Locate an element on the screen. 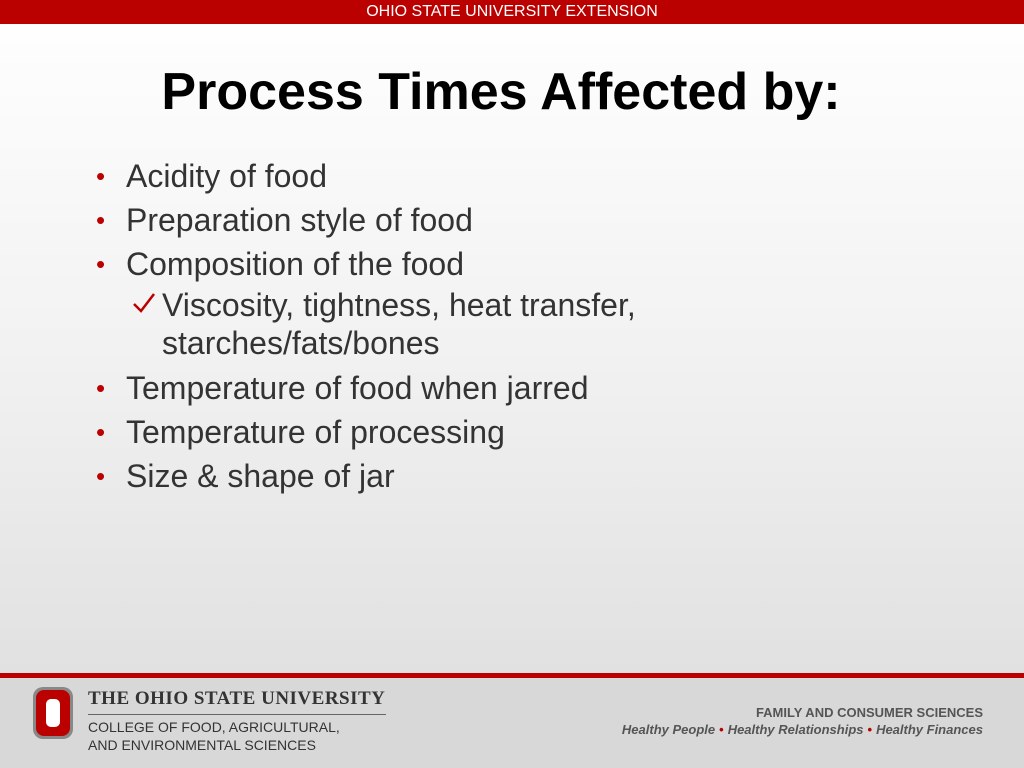 Image resolution: width=1024 pixels, height=768 pixels. bullet-item: Size & shape of jar is located at coordinates (389, 476).